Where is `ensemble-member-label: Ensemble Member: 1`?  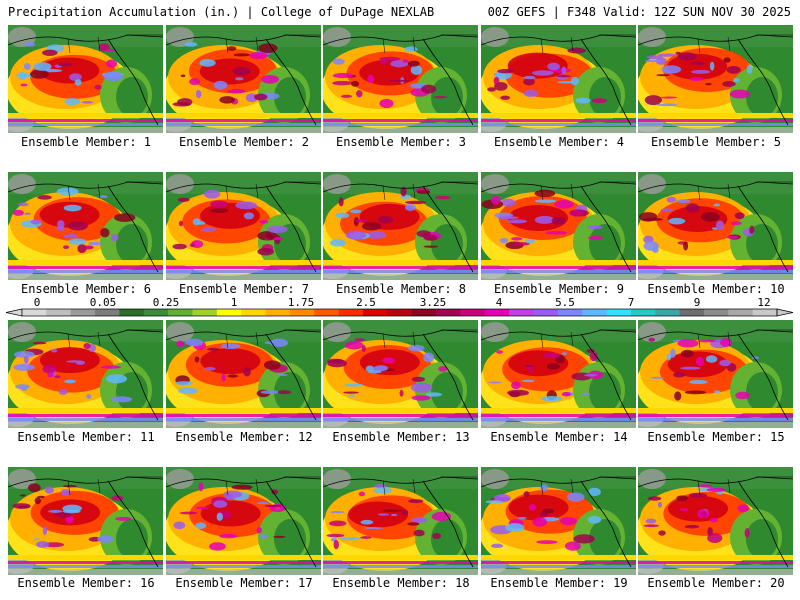
ensemble-member-label: Ensemble Member: 1 is located at coordinates (86, 142).